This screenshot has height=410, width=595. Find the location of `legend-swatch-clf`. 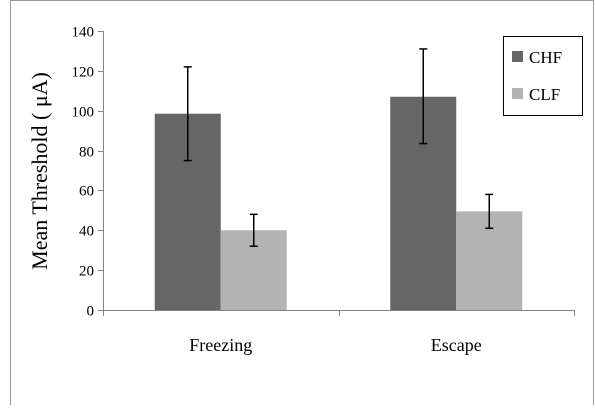

legend-swatch-clf is located at coordinates (517, 93).